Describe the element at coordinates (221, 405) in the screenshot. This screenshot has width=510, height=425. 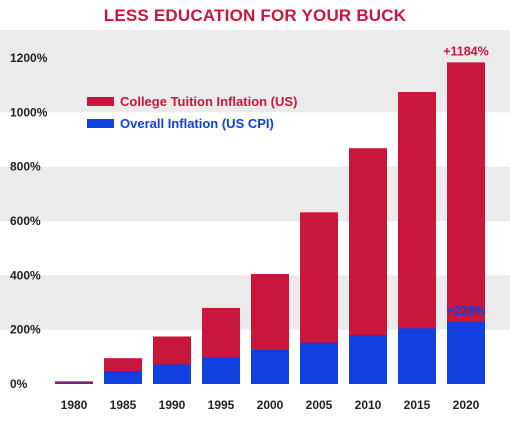
I see `x-tick-label: 1995` at that location.